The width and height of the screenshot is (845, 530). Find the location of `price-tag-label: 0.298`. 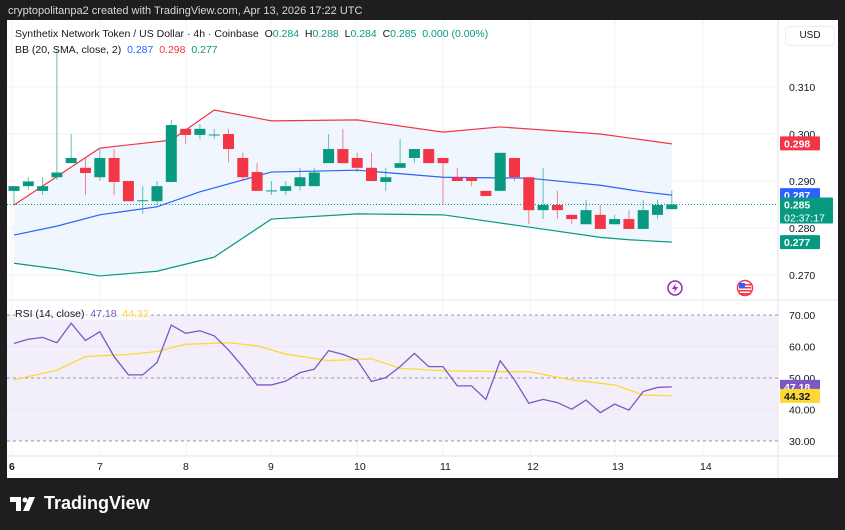

price-tag-label: 0.298 is located at coordinates (797, 144).